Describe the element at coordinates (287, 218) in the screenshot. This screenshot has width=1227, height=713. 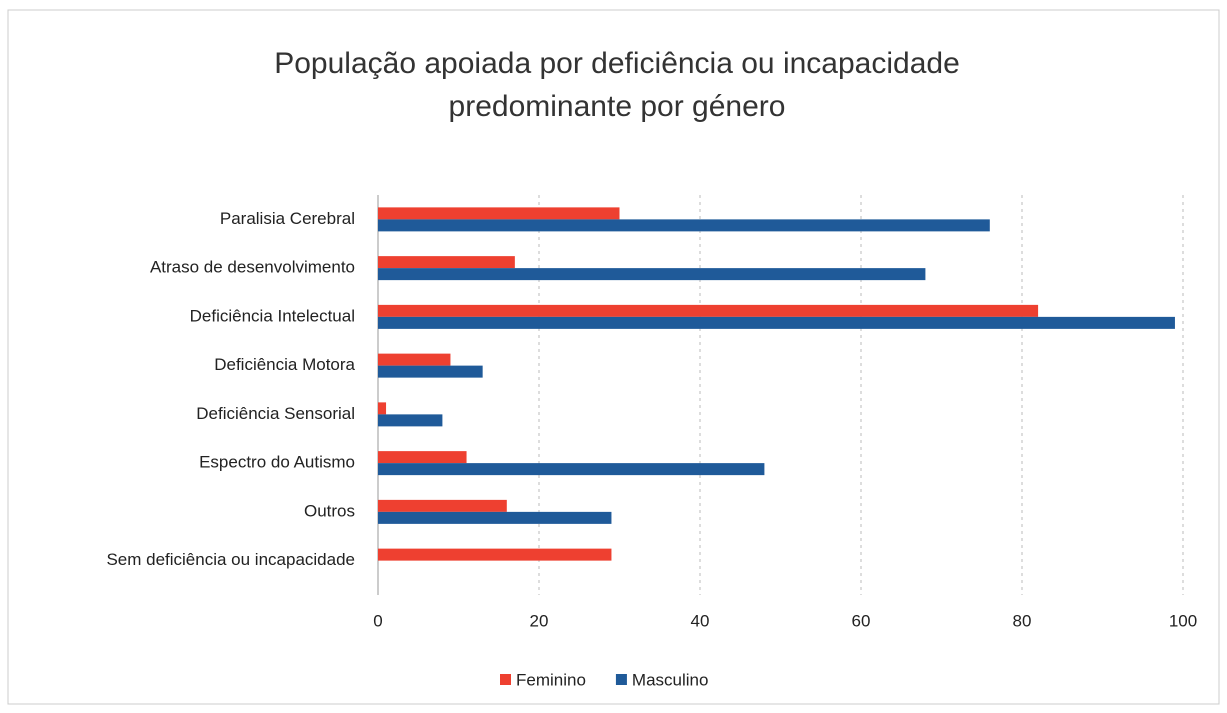
I see `y-tick-label: Paralisia Cerebral` at that location.